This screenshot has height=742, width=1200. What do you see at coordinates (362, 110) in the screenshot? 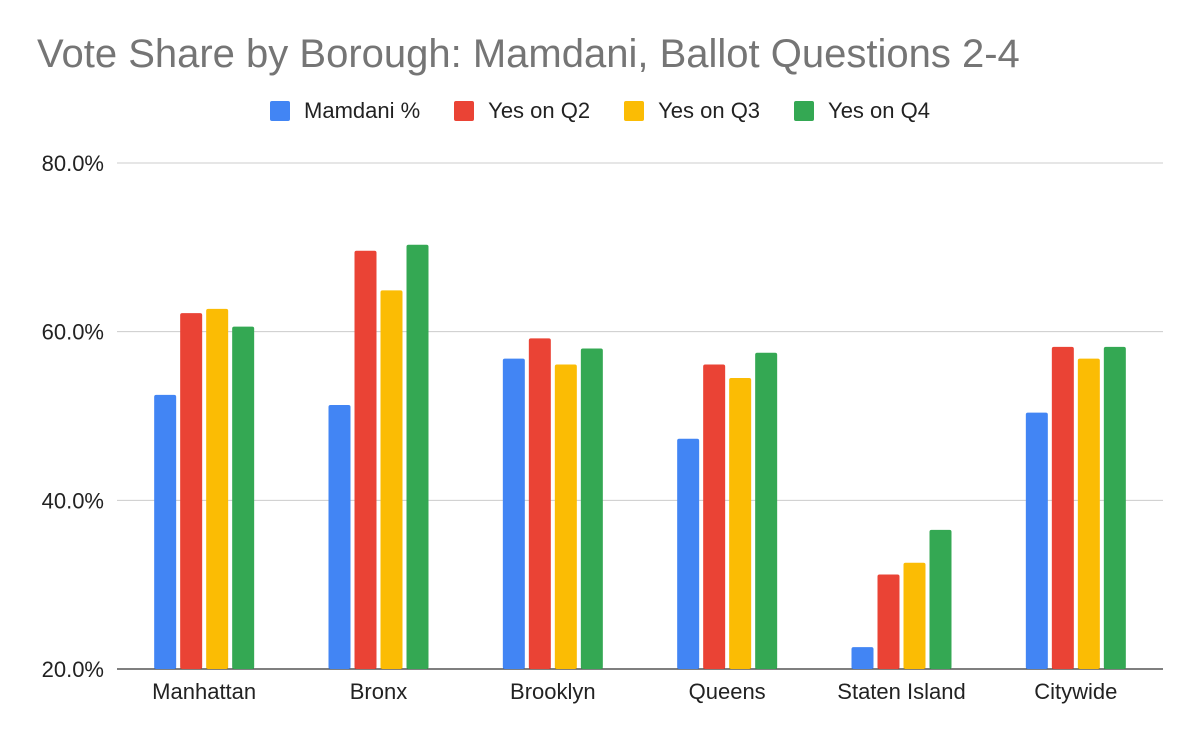
I see `legend-label: Mamdani %` at bounding box center [362, 110].